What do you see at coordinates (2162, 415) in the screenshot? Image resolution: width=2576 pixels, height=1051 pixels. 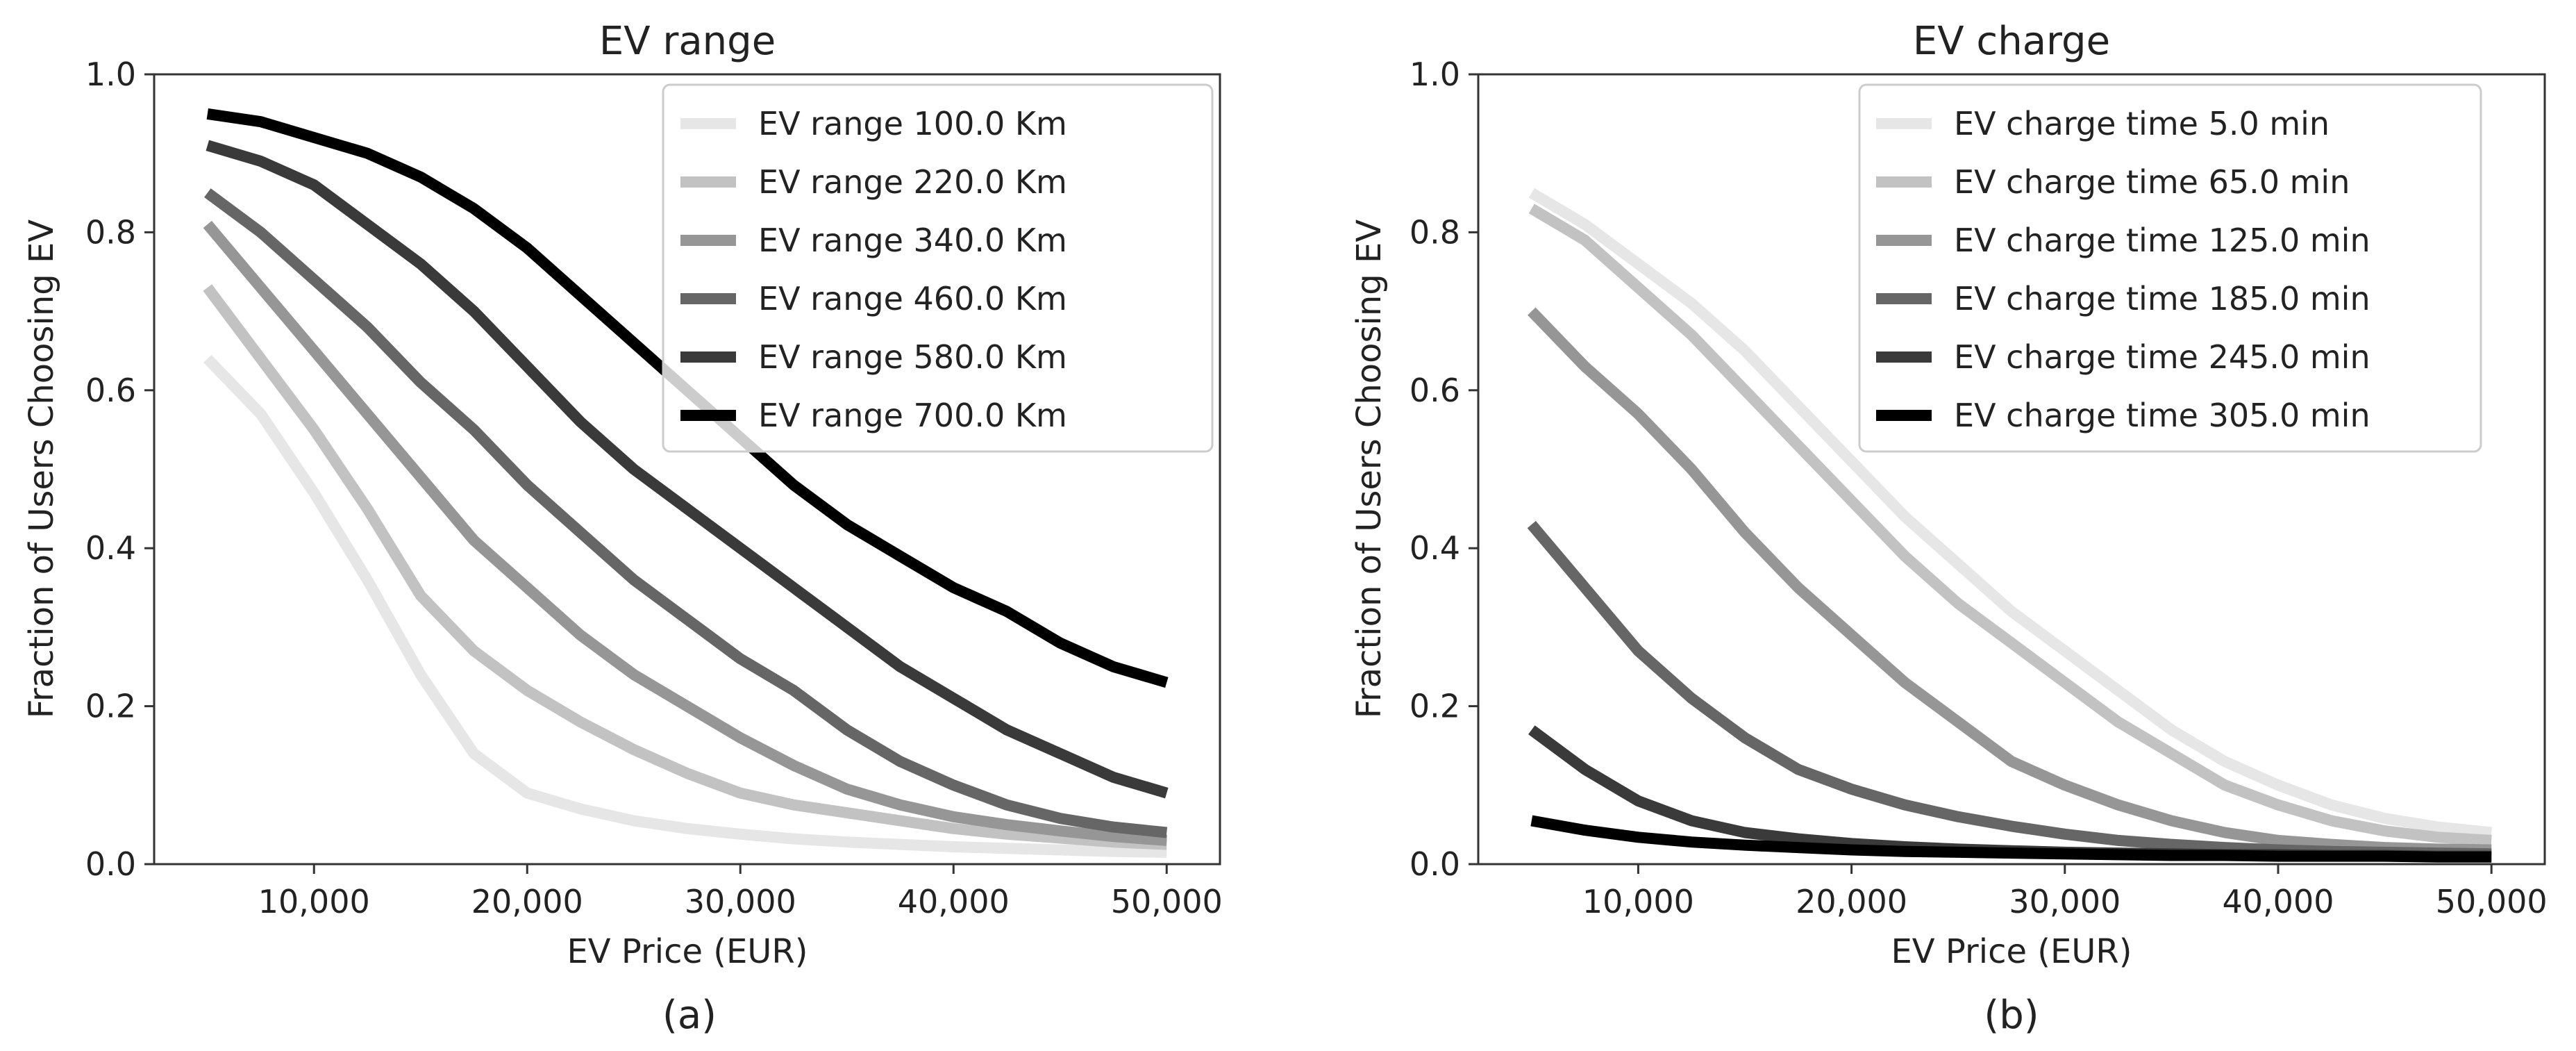 I see `legend-label-5: EV charge time 305.0 min` at bounding box center [2162, 415].